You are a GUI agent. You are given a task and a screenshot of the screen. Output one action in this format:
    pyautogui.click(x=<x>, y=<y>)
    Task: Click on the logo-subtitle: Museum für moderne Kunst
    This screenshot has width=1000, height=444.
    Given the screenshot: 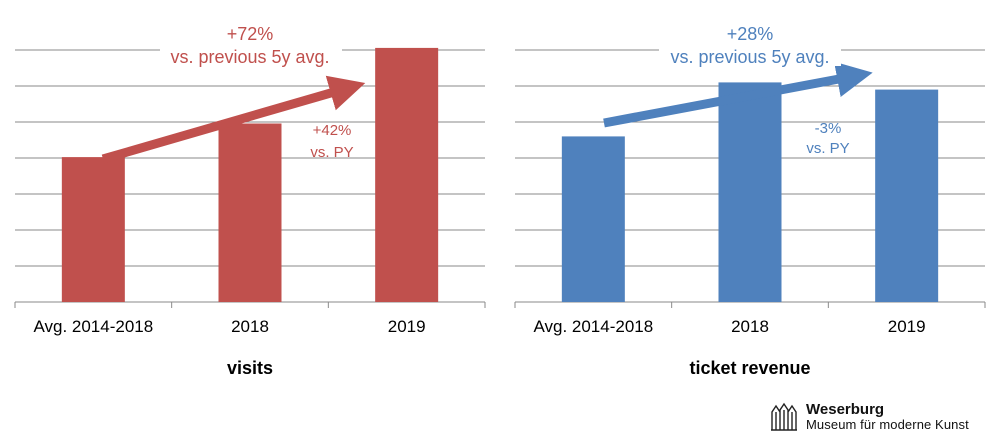 What is the action you would take?
    pyautogui.click(x=887, y=424)
    